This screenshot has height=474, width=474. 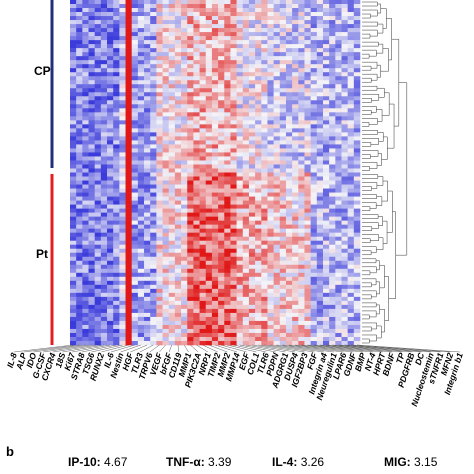 I want to click on gene-label: IL-8, so click(x=12, y=360).